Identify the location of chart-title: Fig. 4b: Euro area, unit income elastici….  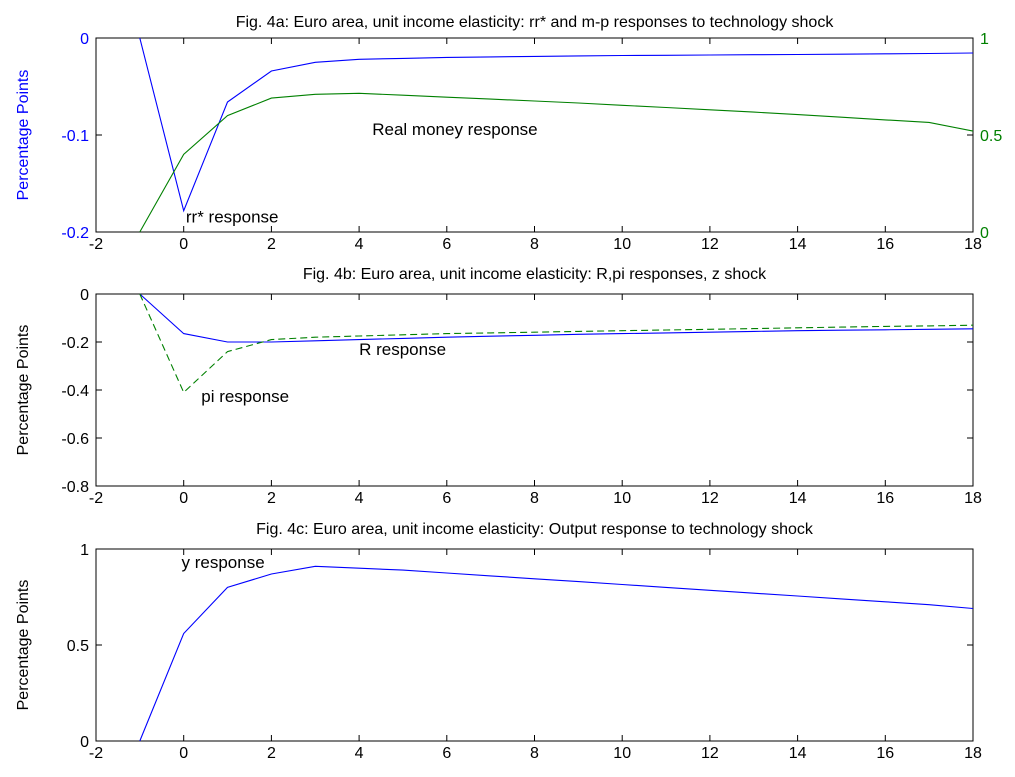
(535, 274).